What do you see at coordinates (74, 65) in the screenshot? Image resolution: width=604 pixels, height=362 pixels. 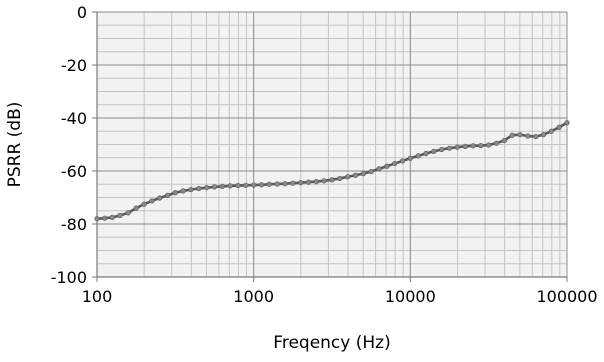 I see `y-tick-label: -20` at bounding box center [74, 65].